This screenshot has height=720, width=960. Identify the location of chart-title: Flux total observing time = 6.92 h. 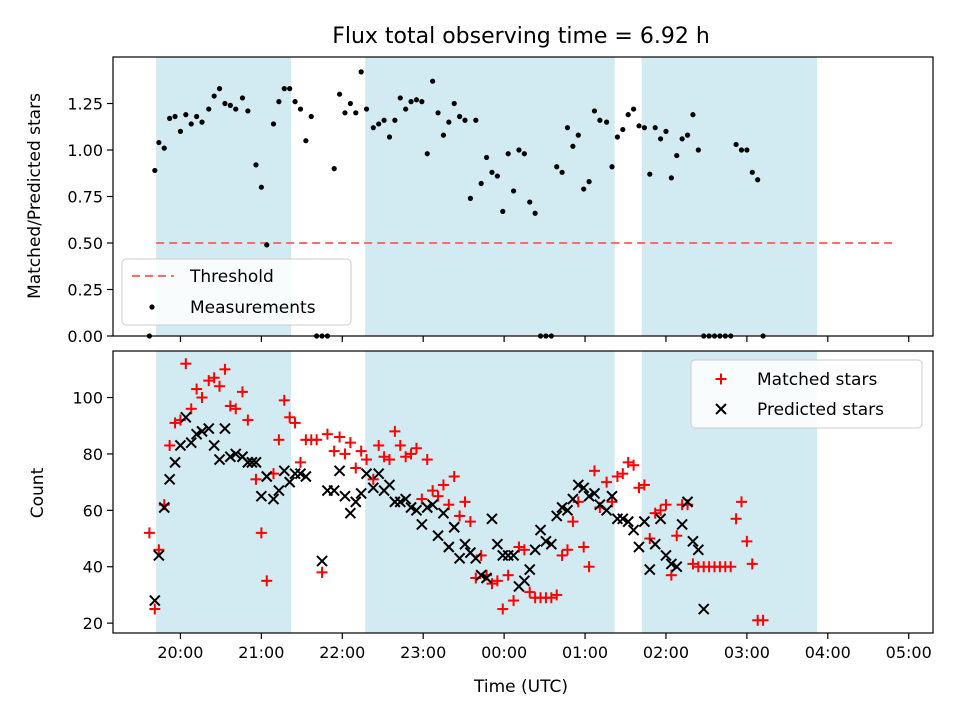
(521, 36).